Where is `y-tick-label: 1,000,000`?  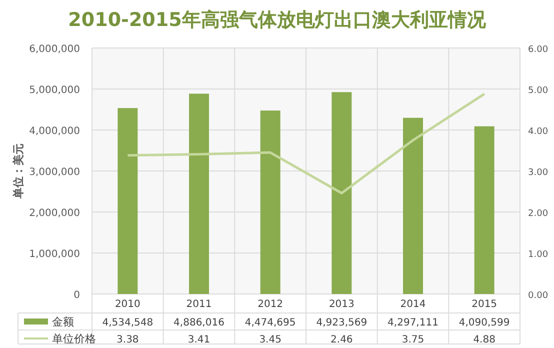 y-tick-label: 1,000,000 is located at coordinates (54, 254).